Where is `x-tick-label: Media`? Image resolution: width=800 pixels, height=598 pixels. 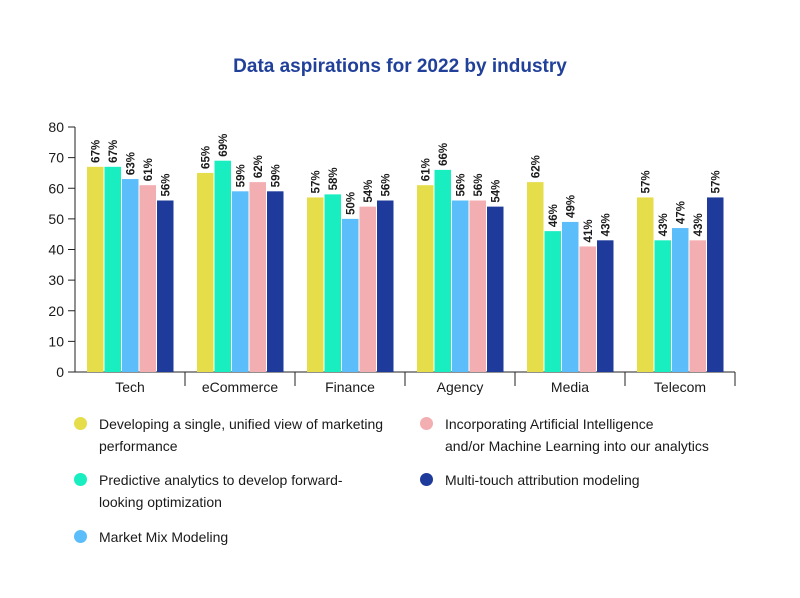
x-tick-label: Media is located at coordinates (570, 387).